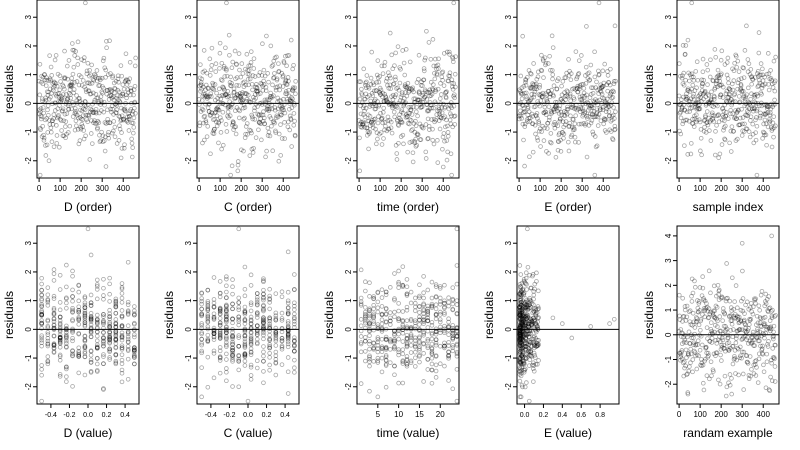 The height and width of the screenshot is (450, 800). What do you see at coordinates (188, 161) in the screenshot?
I see `y-tick-label: -2` at bounding box center [188, 161].